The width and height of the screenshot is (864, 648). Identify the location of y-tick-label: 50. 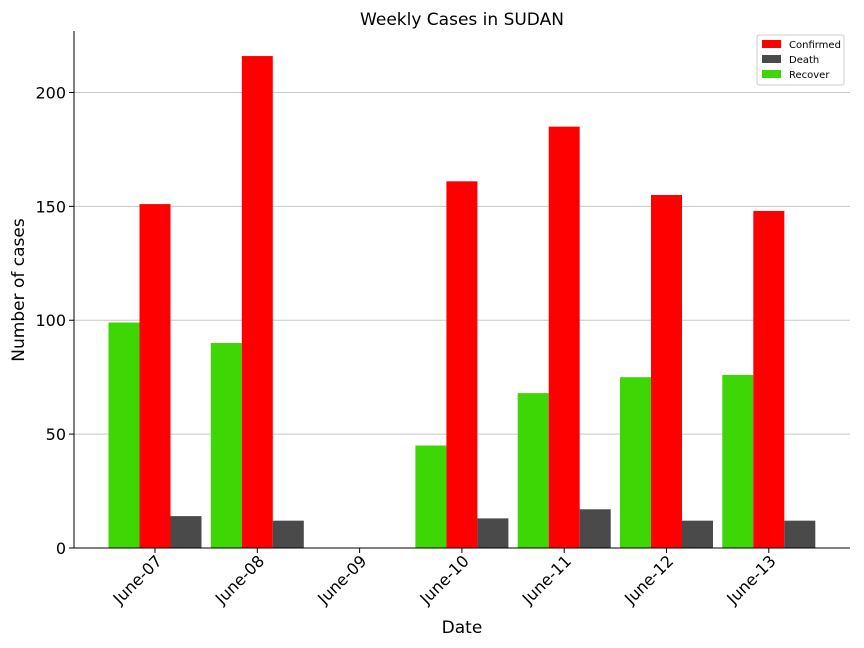
(56, 434).